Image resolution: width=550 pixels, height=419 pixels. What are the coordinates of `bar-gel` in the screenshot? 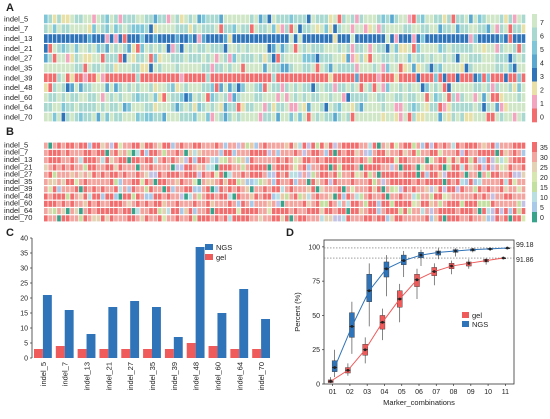 It's located at (191, 350).